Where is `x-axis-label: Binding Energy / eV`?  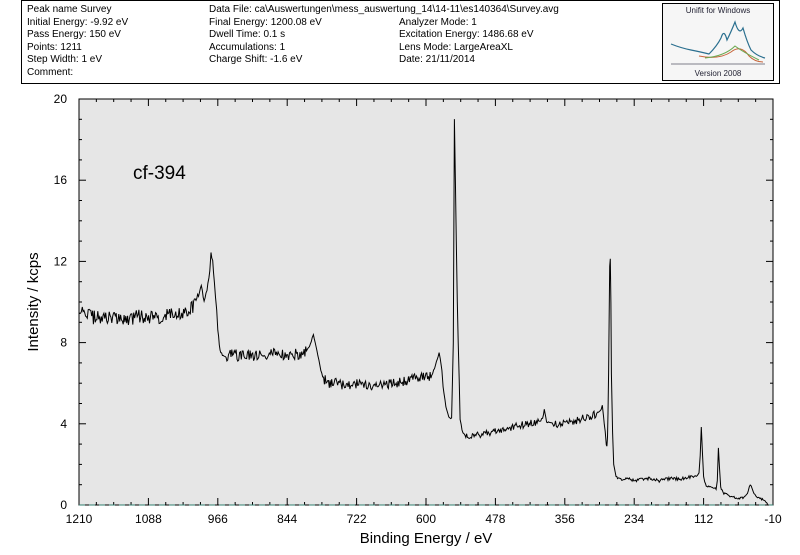
x-axis-label: Binding Energy / eV is located at coordinates (426, 538).